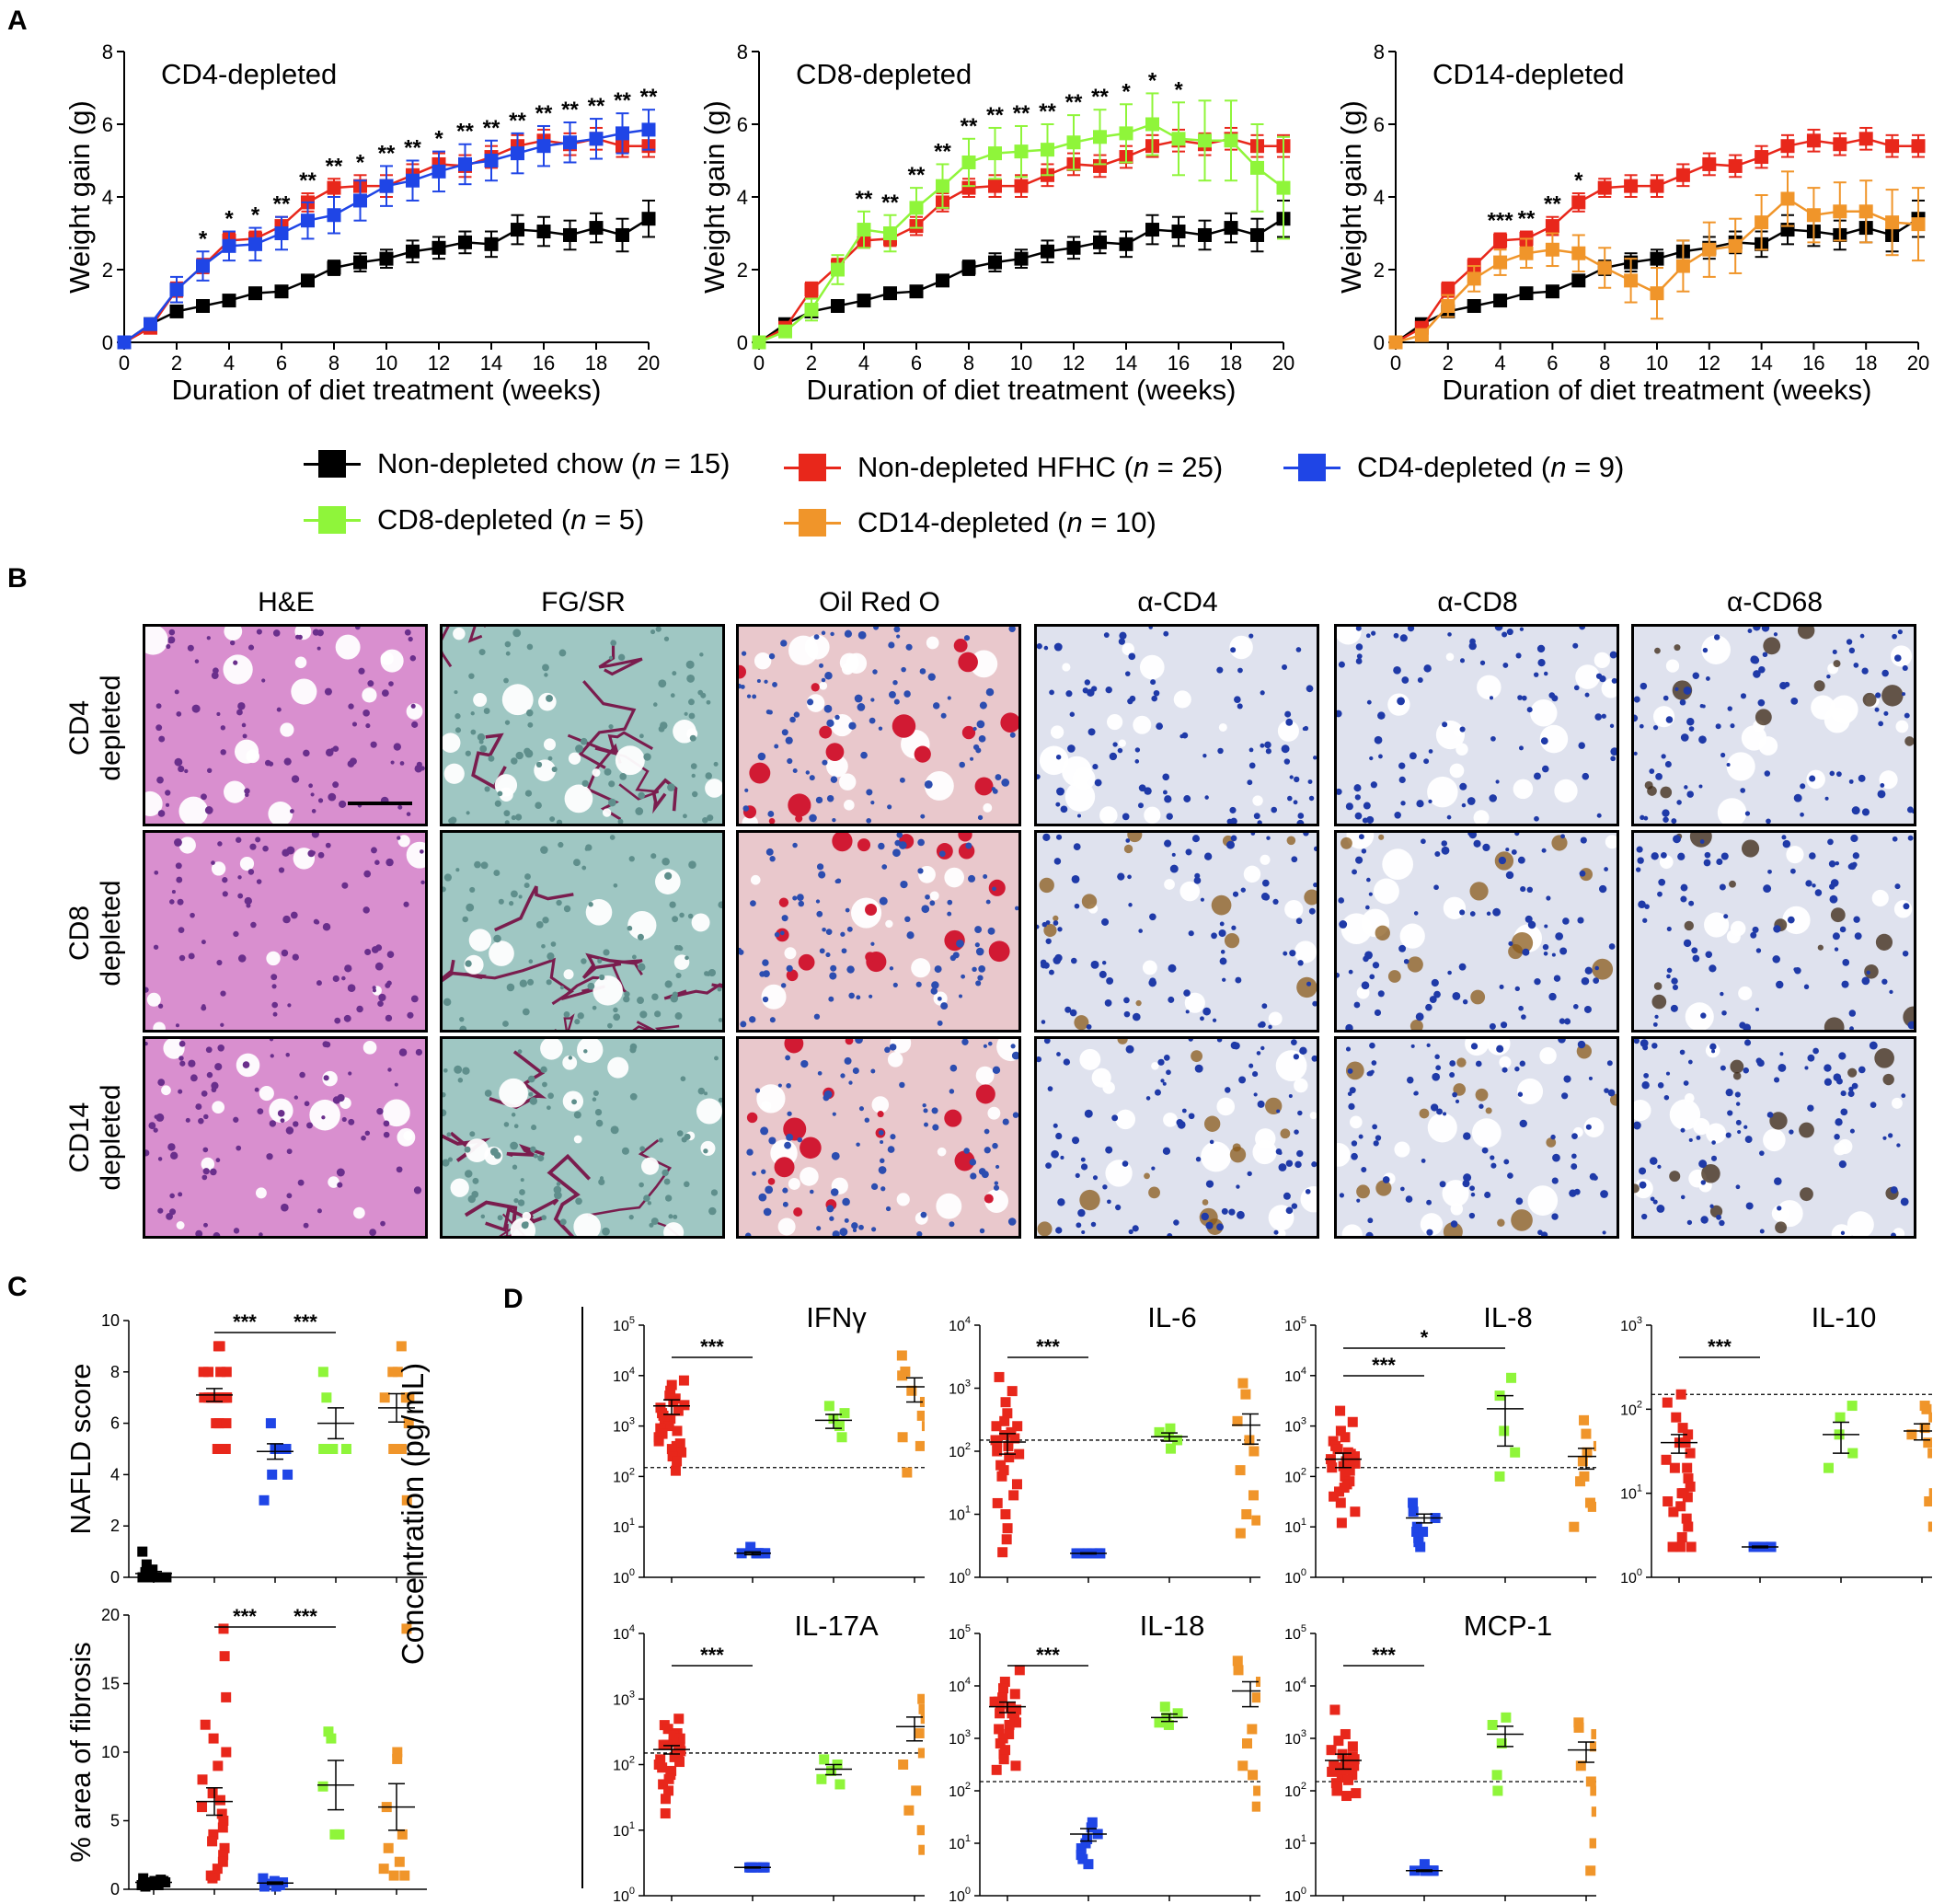  I want to click on legend-swatch-hfhc, so click(812, 467).